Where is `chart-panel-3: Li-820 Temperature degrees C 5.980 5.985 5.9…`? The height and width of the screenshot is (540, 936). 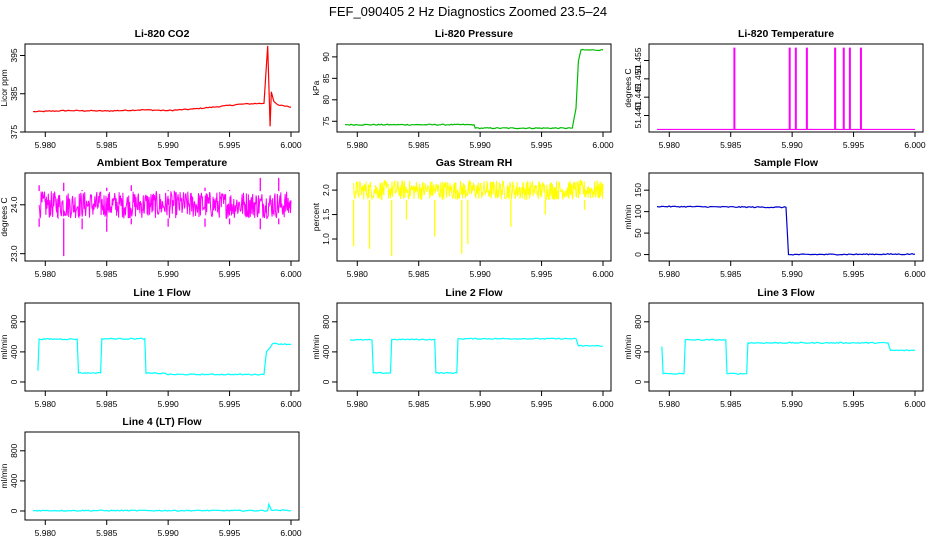
chart-panel-3: Li-820 Temperature degrees C 5.980 5.985 5.9… is located at coordinates (774, 89).